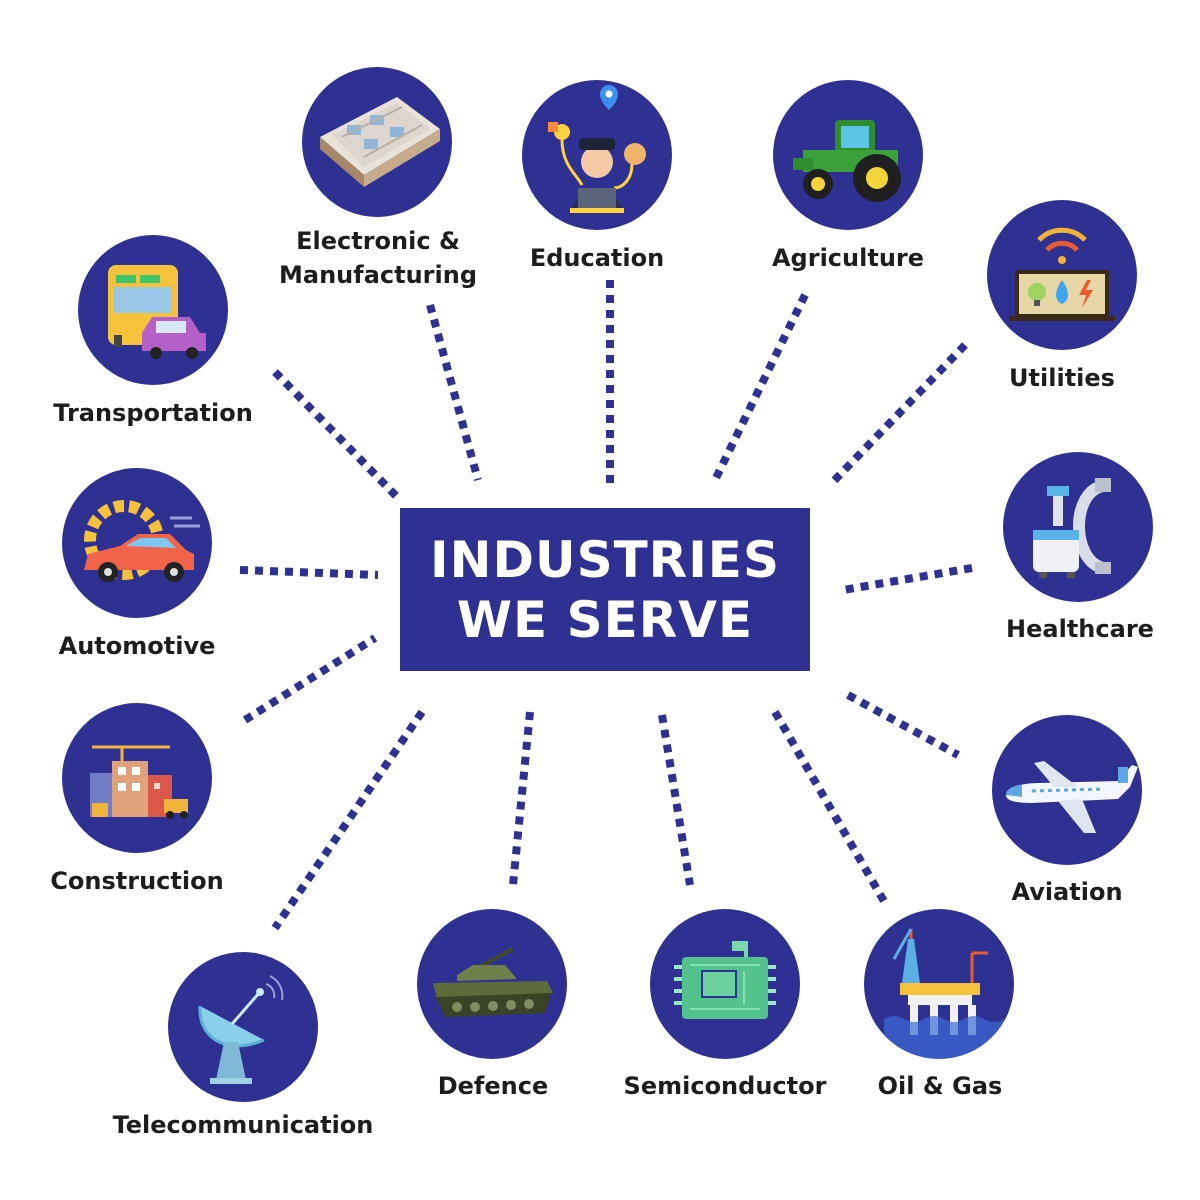 This screenshot has width=1200, height=1200. I want to click on connector-semiconductor, so click(676, 800).